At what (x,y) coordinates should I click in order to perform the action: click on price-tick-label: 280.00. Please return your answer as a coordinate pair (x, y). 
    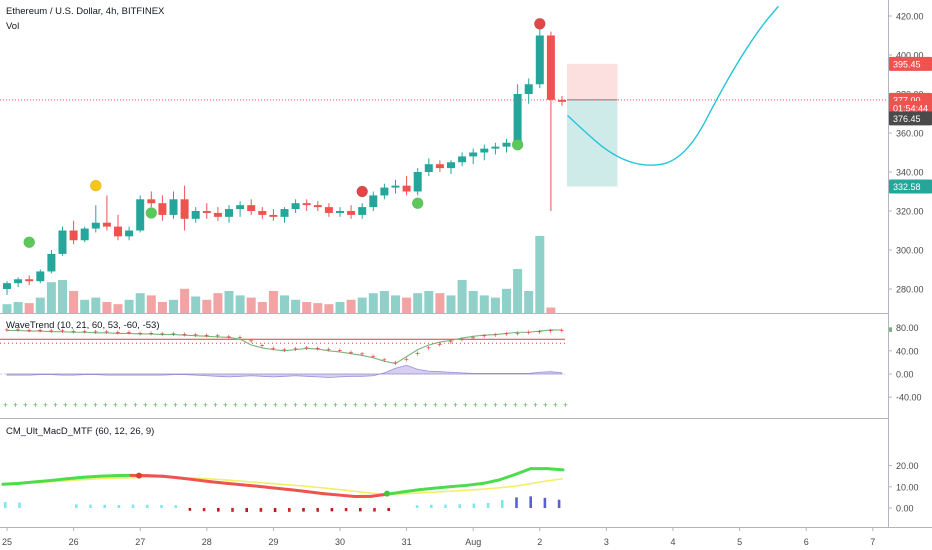
    Looking at the image, I should click on (910, 290).